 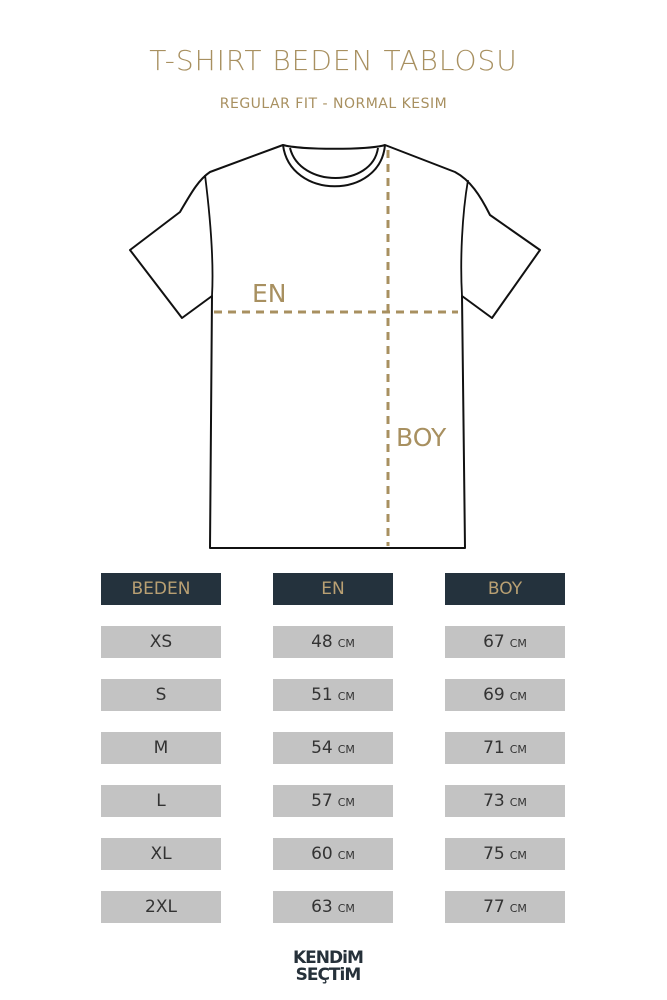 I want to click on cell-value: 75, so click(x=494, y=854).